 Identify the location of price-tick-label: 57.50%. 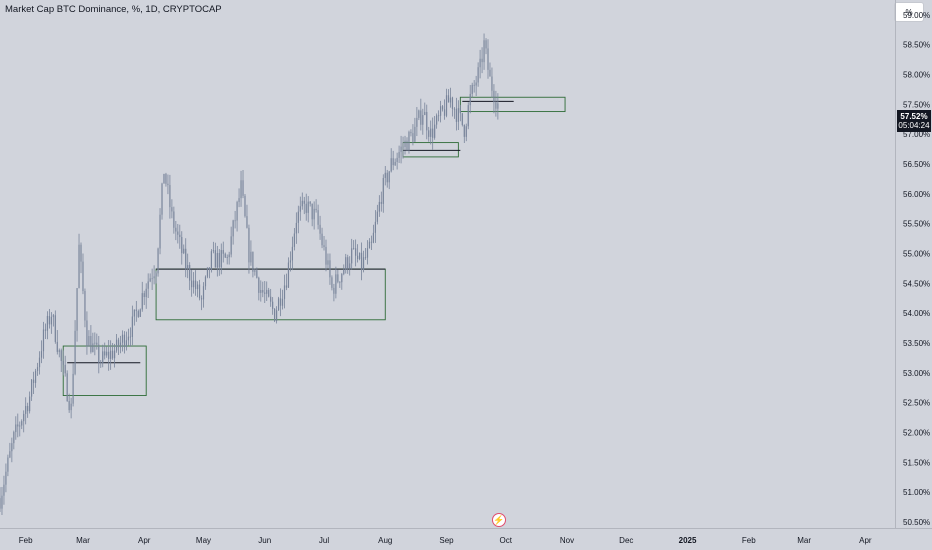
(916, 104).